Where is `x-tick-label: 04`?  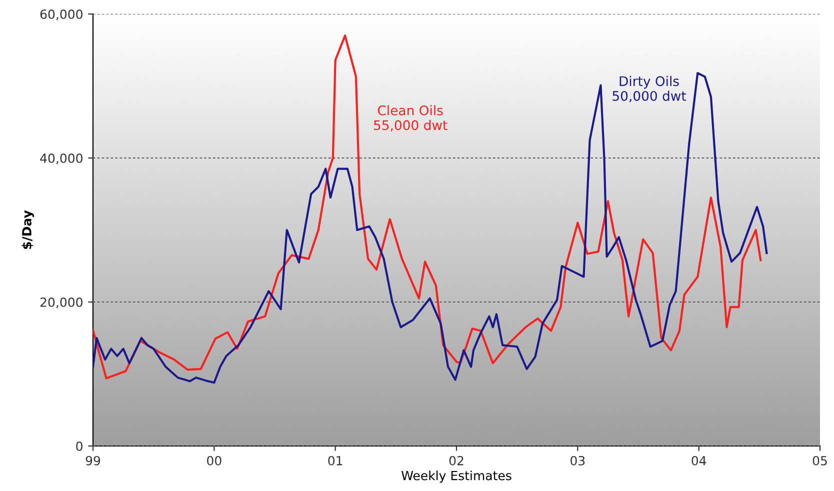 x-tick-label: 04 is located at coordinates (699, 461).